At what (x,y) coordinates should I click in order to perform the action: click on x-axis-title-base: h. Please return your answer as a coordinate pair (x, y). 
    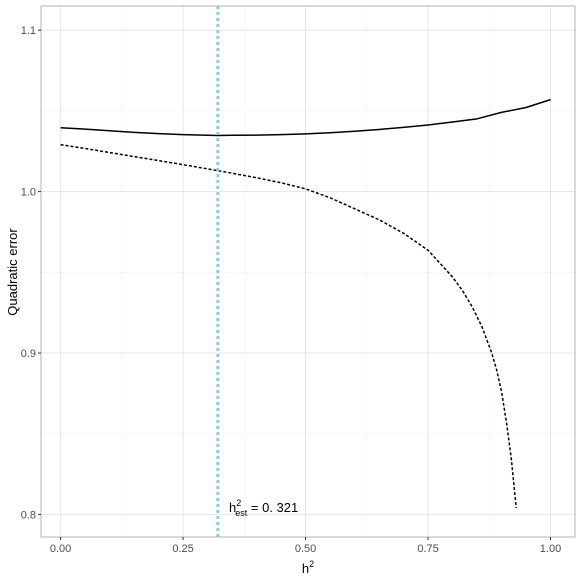
    Looking at the image, I should click on (305, 568).